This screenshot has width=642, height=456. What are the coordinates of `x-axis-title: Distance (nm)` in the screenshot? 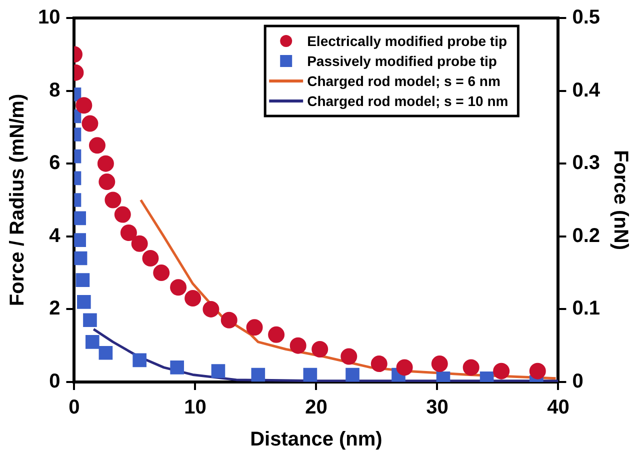 It's located at (316, 439).